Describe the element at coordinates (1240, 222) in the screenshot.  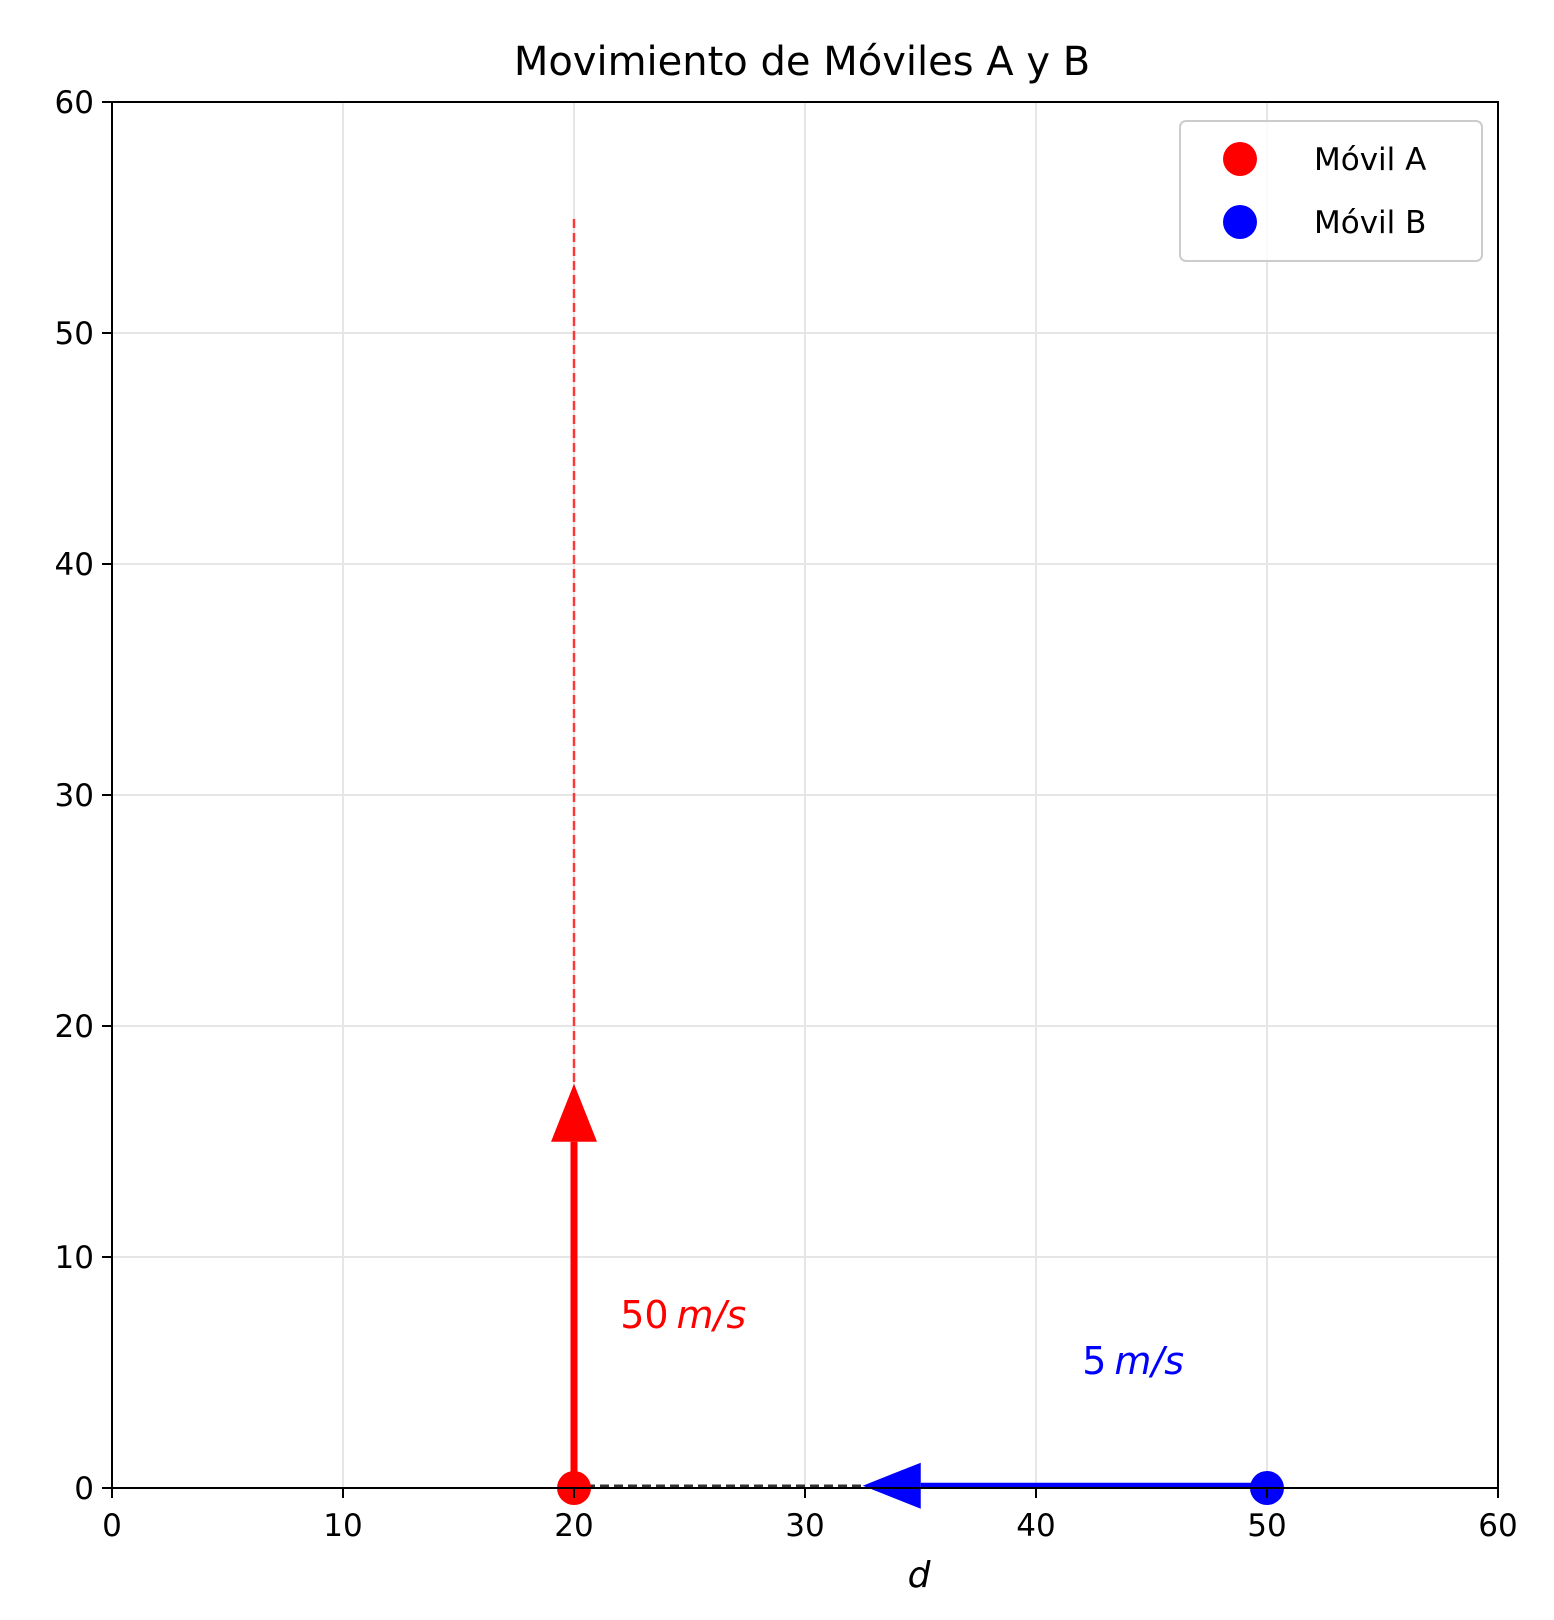
I see `legend-marker-movil-b` at that location.